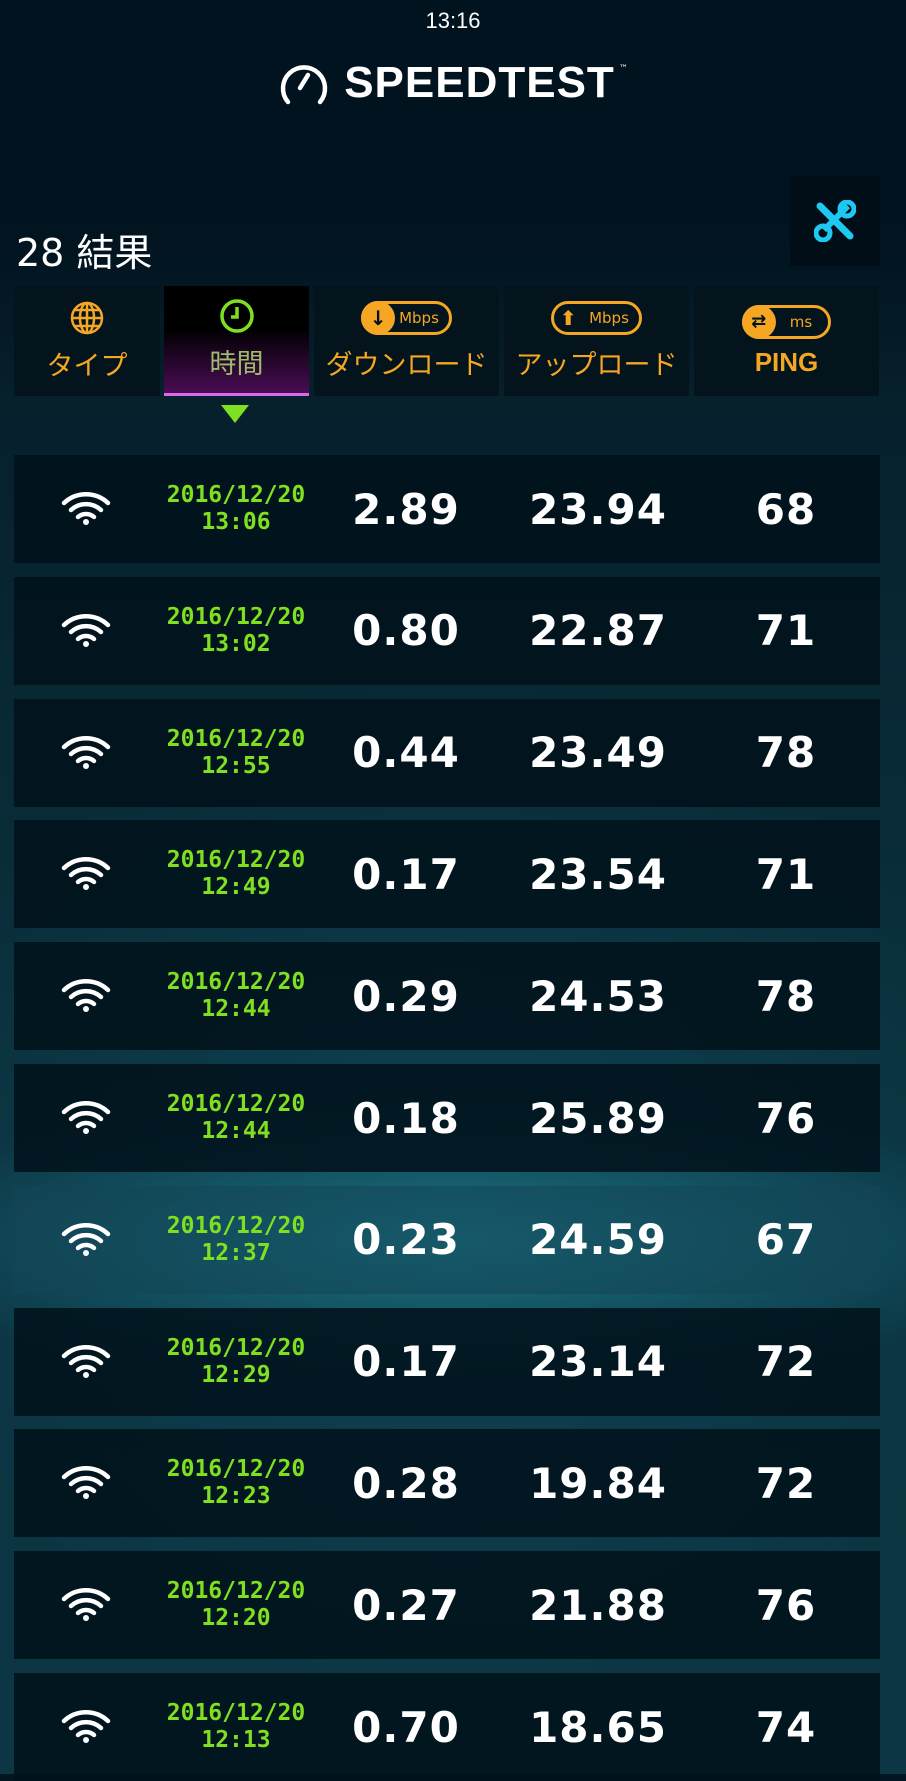 This screenshot has width=906, height=1781. I want to click on column-header-upload: ⬆ Mbps アップロード, so click(596, 341).